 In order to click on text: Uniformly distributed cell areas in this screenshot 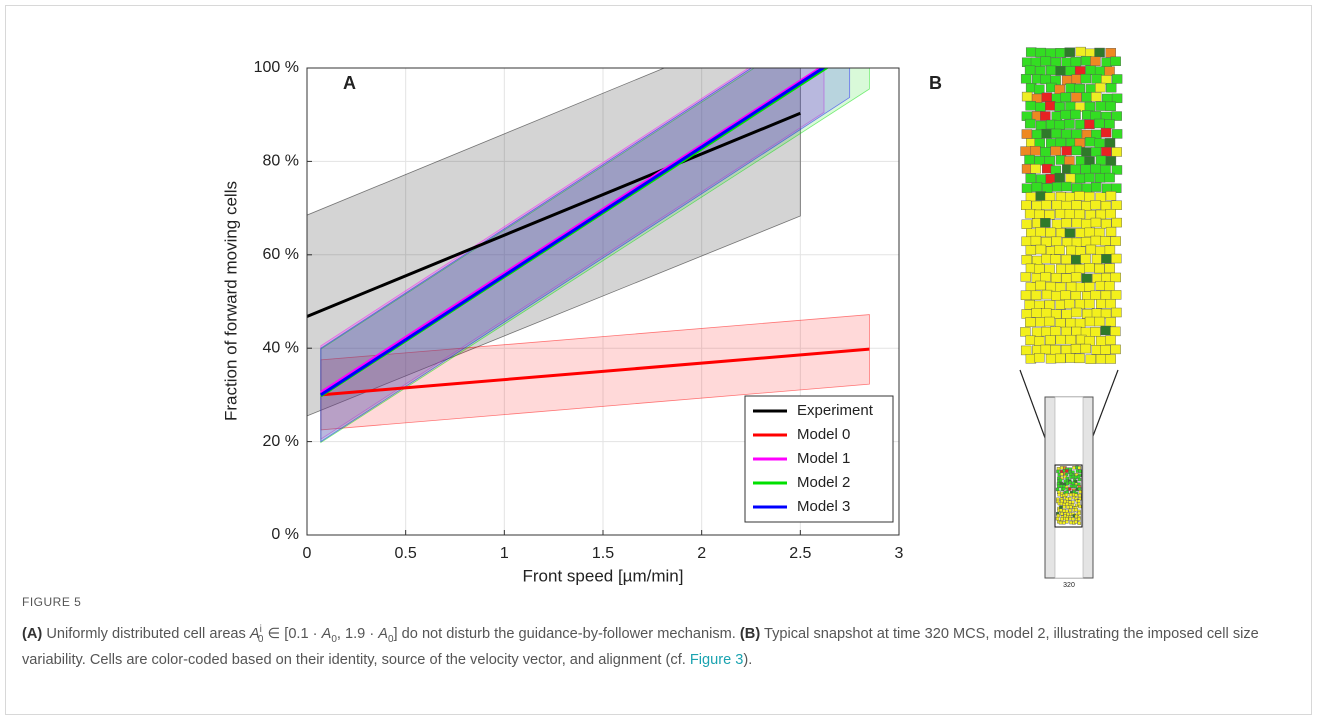, I will do `click(146, 633)`.